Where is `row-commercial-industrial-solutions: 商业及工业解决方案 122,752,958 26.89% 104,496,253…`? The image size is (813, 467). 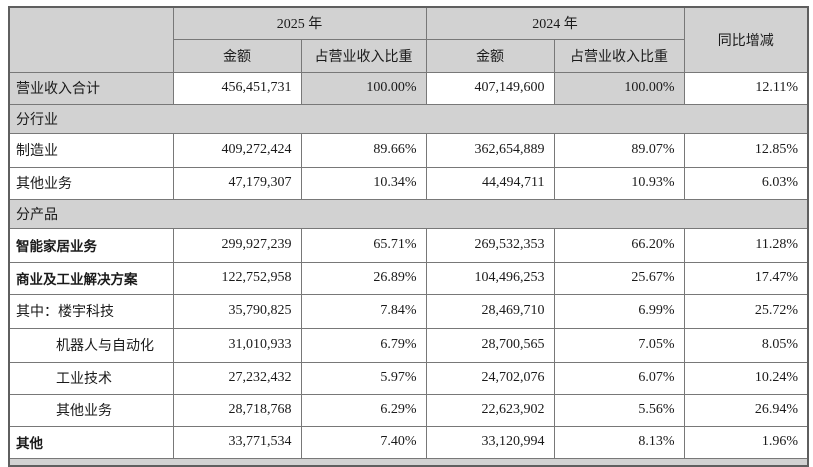 row-commercial-industrial-solutions: 商业及工业解决方案 122,752,958 26.89% 104,496,253… is located at coordinates (408, 278).